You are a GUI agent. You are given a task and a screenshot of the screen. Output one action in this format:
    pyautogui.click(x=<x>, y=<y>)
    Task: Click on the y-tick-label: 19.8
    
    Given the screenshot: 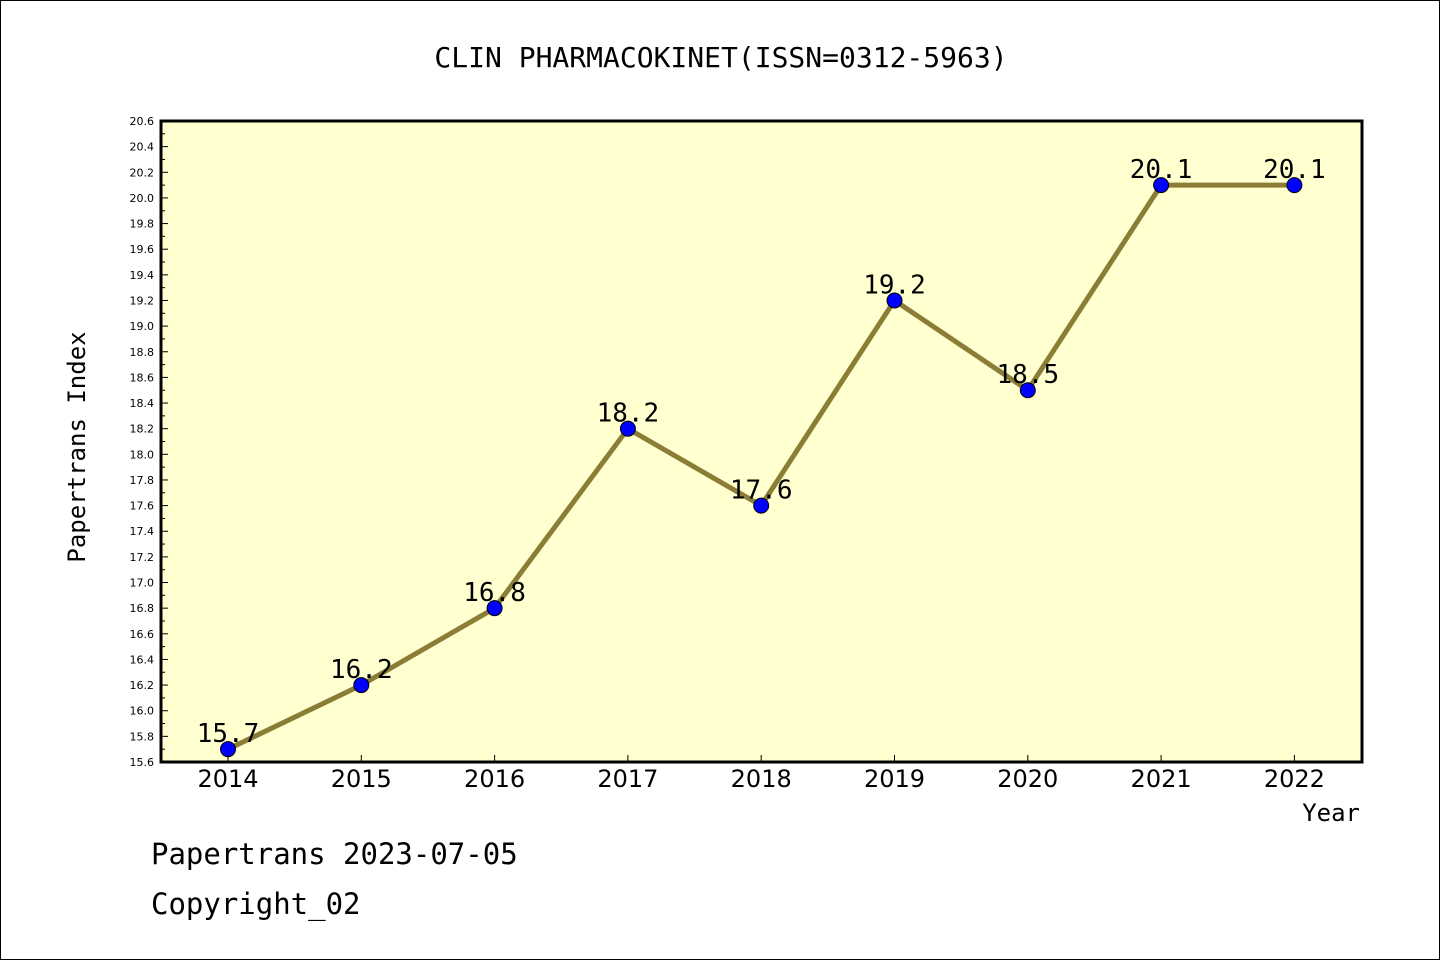 What is the action you would take?
    pyautogui.click(x=142, y=224)
    